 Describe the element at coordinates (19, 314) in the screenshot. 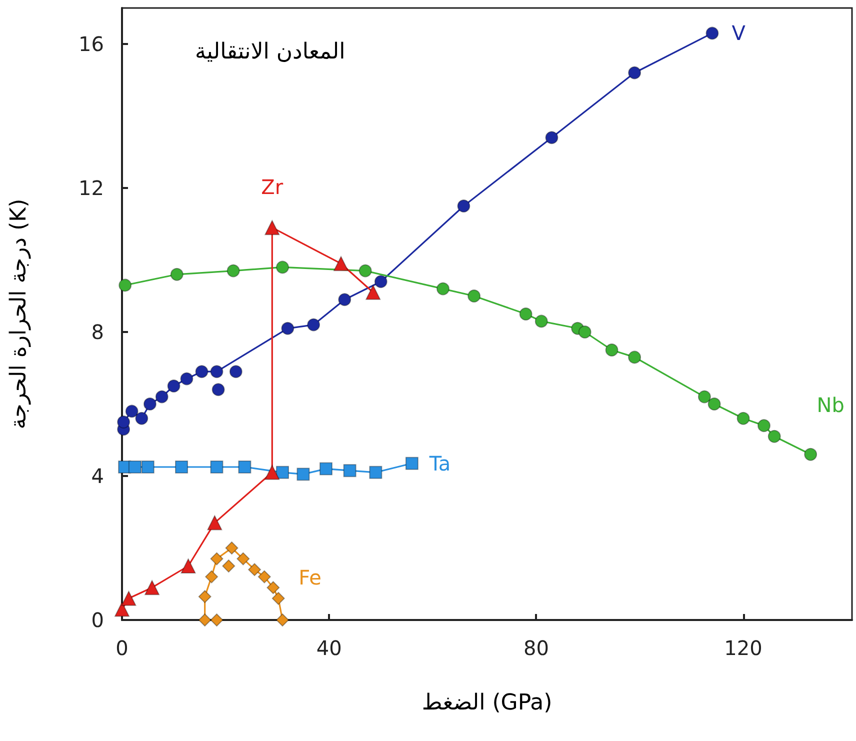

I see `y-axis-title: درجة الحرارة الحرجة (K)` at that location.